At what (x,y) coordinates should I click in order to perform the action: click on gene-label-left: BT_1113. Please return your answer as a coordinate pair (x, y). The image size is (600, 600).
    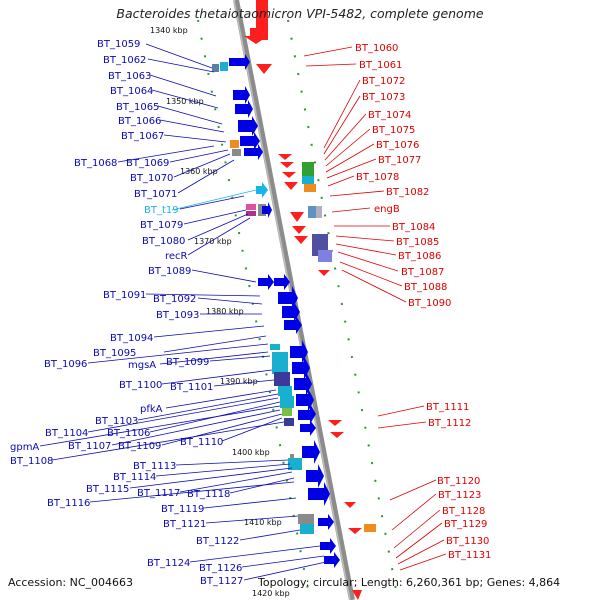
    Looking at the image, I should click on (154, 466).